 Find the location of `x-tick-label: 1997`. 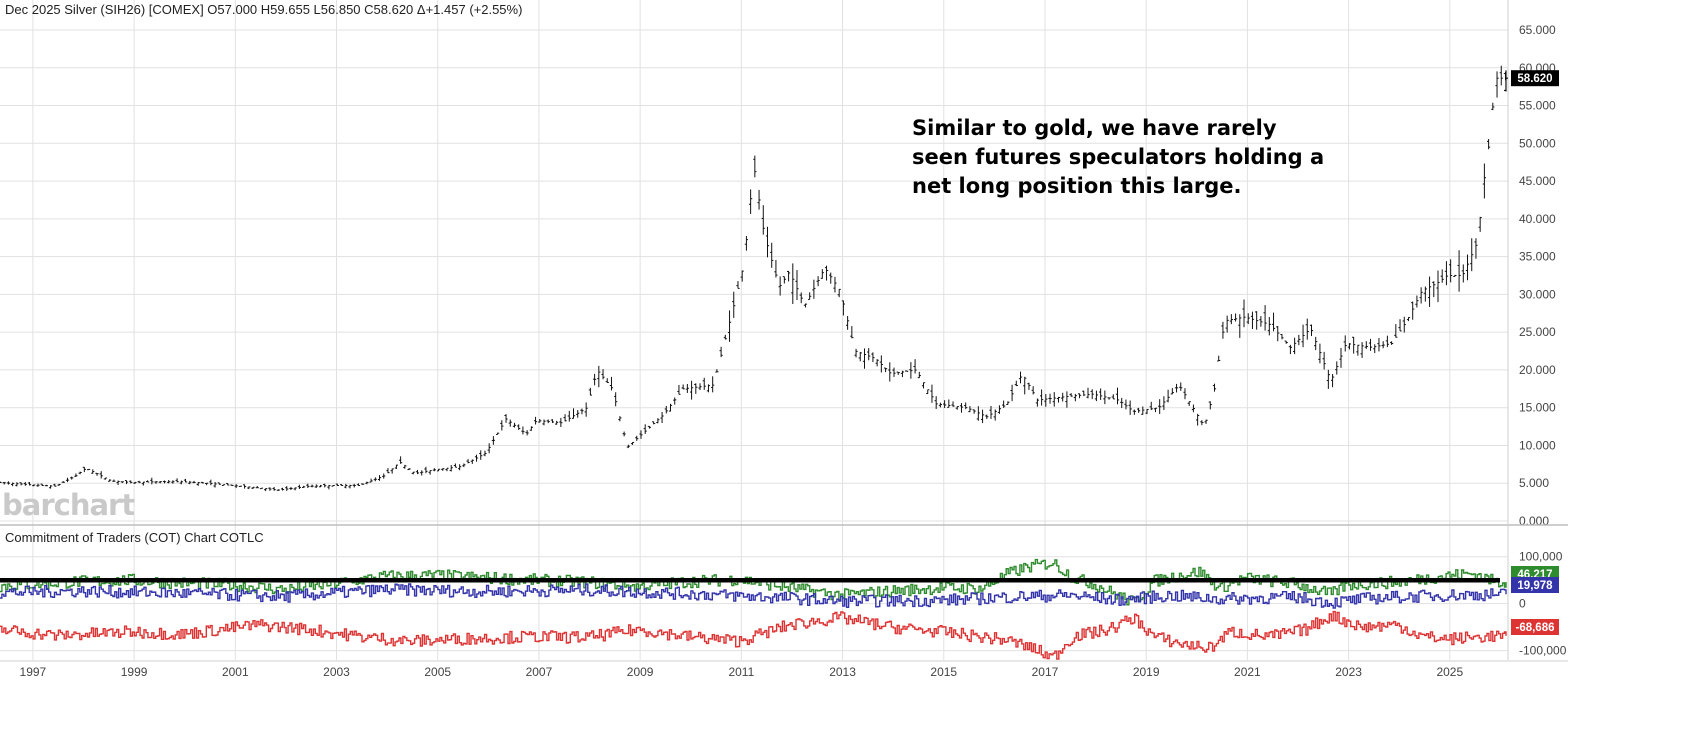

x-tick-label: 1997 is located at coordinates (33, 672).